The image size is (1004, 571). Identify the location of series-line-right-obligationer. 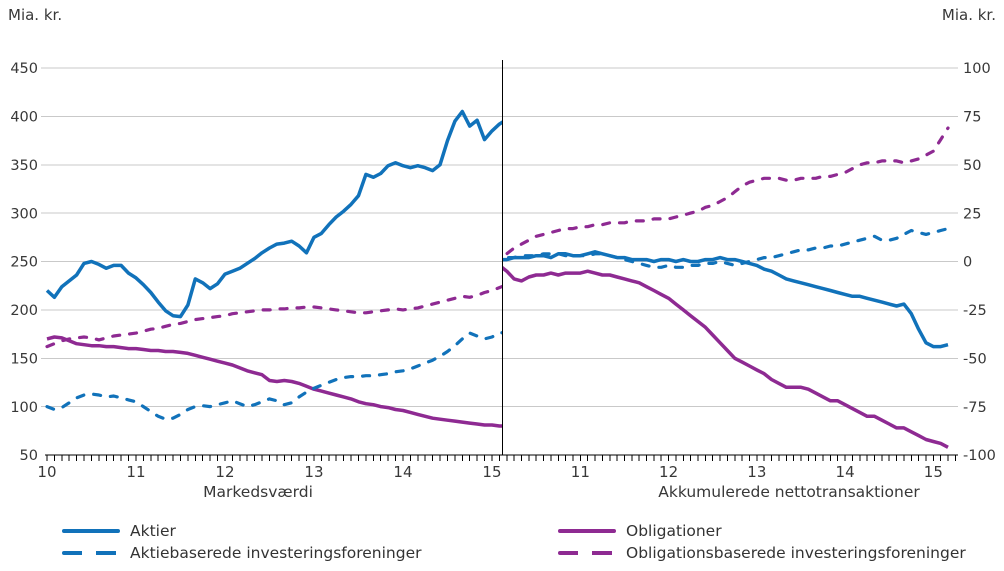
(726, 357).